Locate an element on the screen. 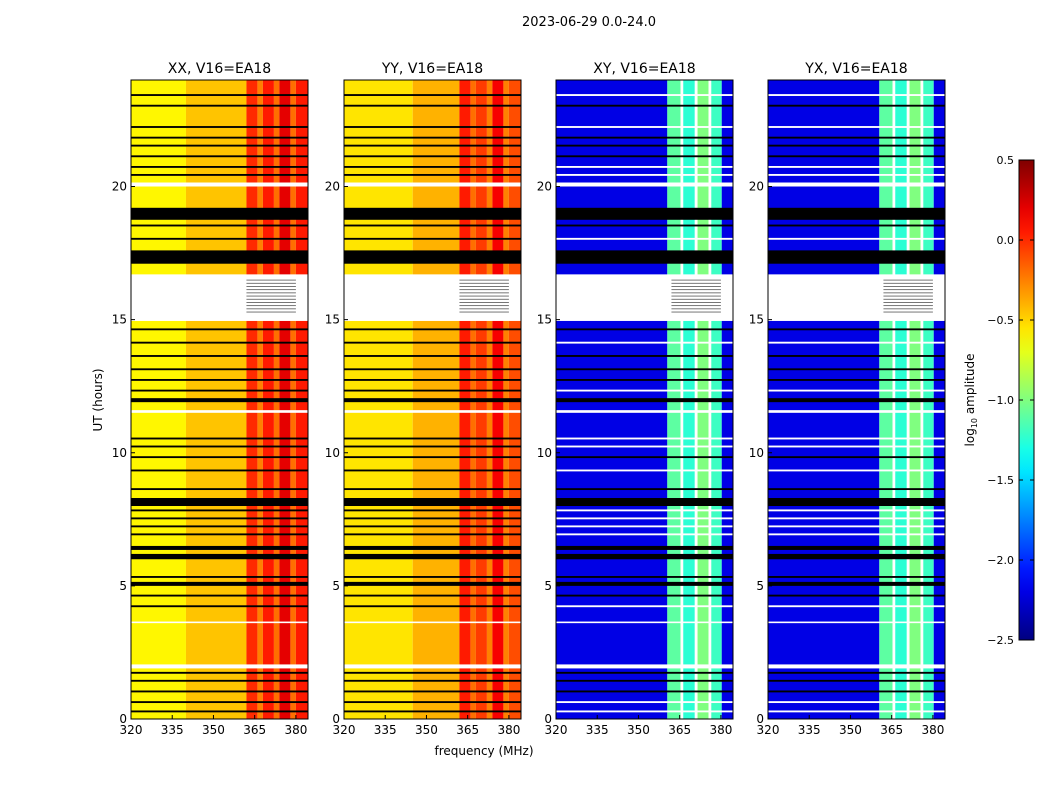  colorbar-label-sub: 10 is located at coordinates (974, 423).